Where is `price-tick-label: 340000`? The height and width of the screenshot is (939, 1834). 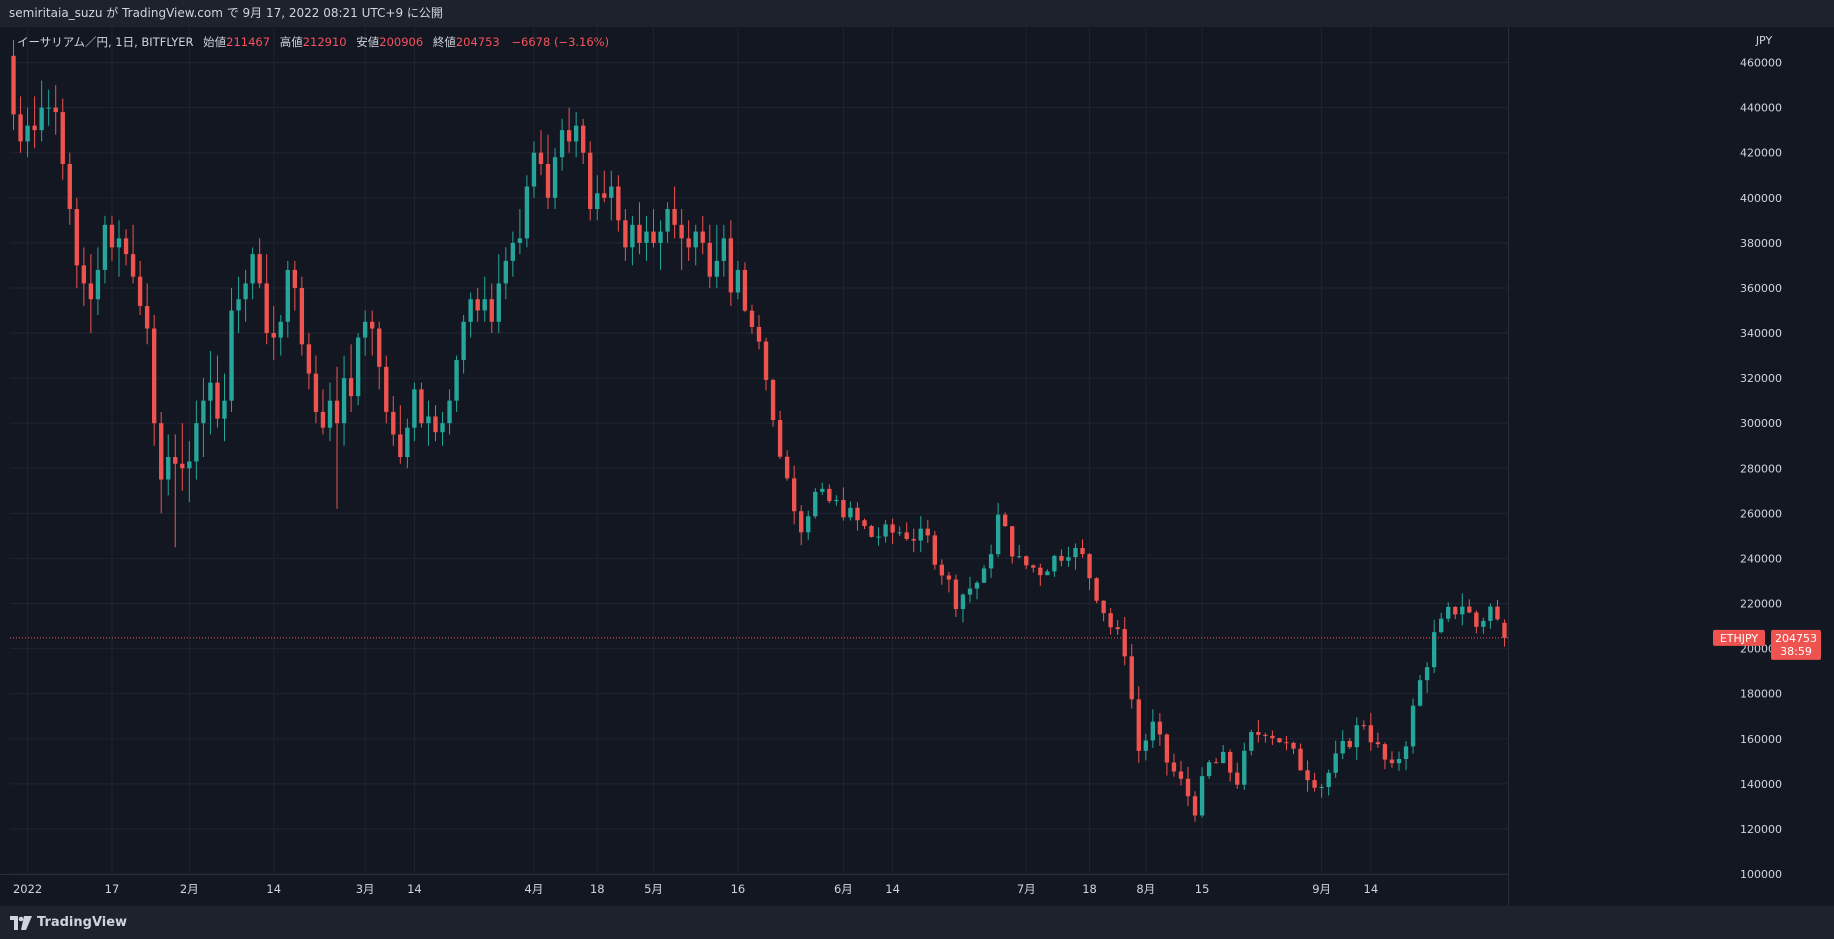
price-tick-label: 340000 is located at coordinates (1761, 333).